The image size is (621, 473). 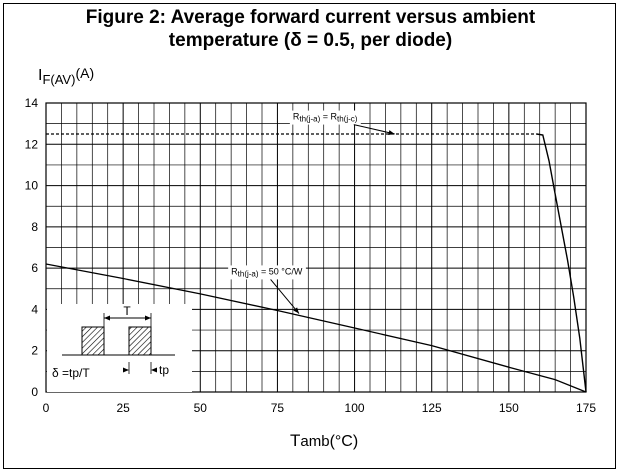 I want to click on tp-label: tp, so click(x=164, y=370).